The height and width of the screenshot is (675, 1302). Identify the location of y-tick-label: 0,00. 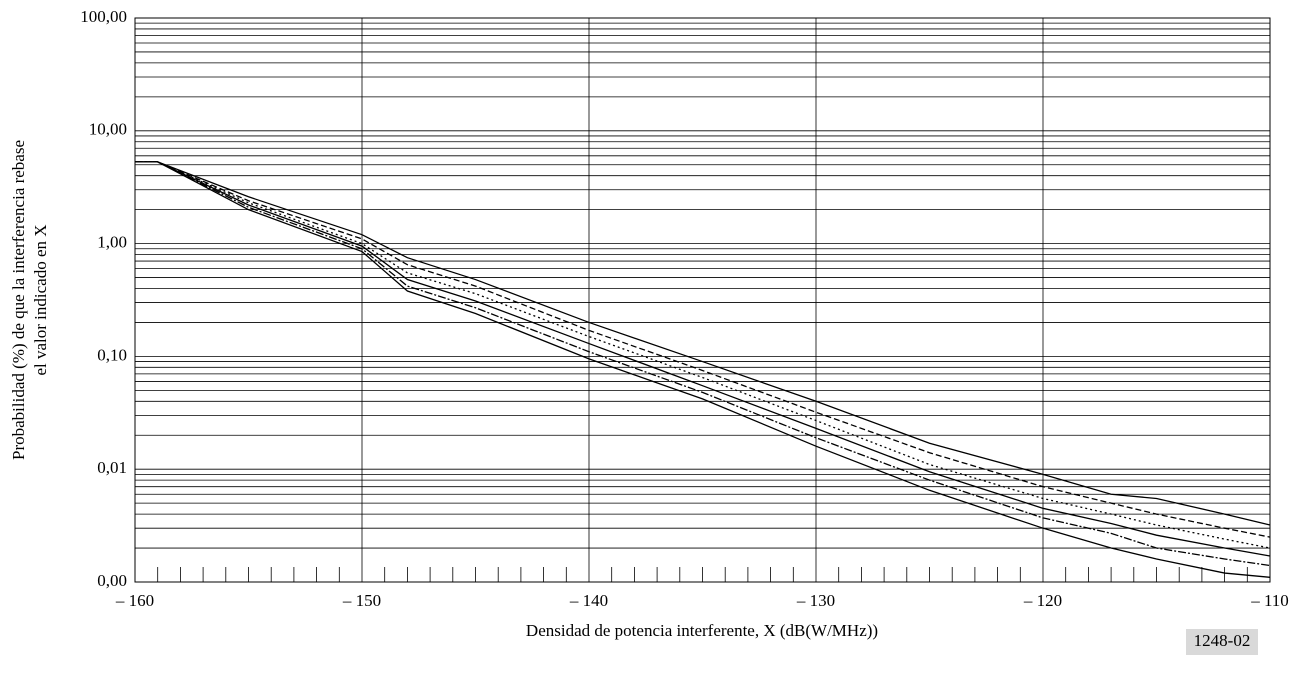
(112, 580).